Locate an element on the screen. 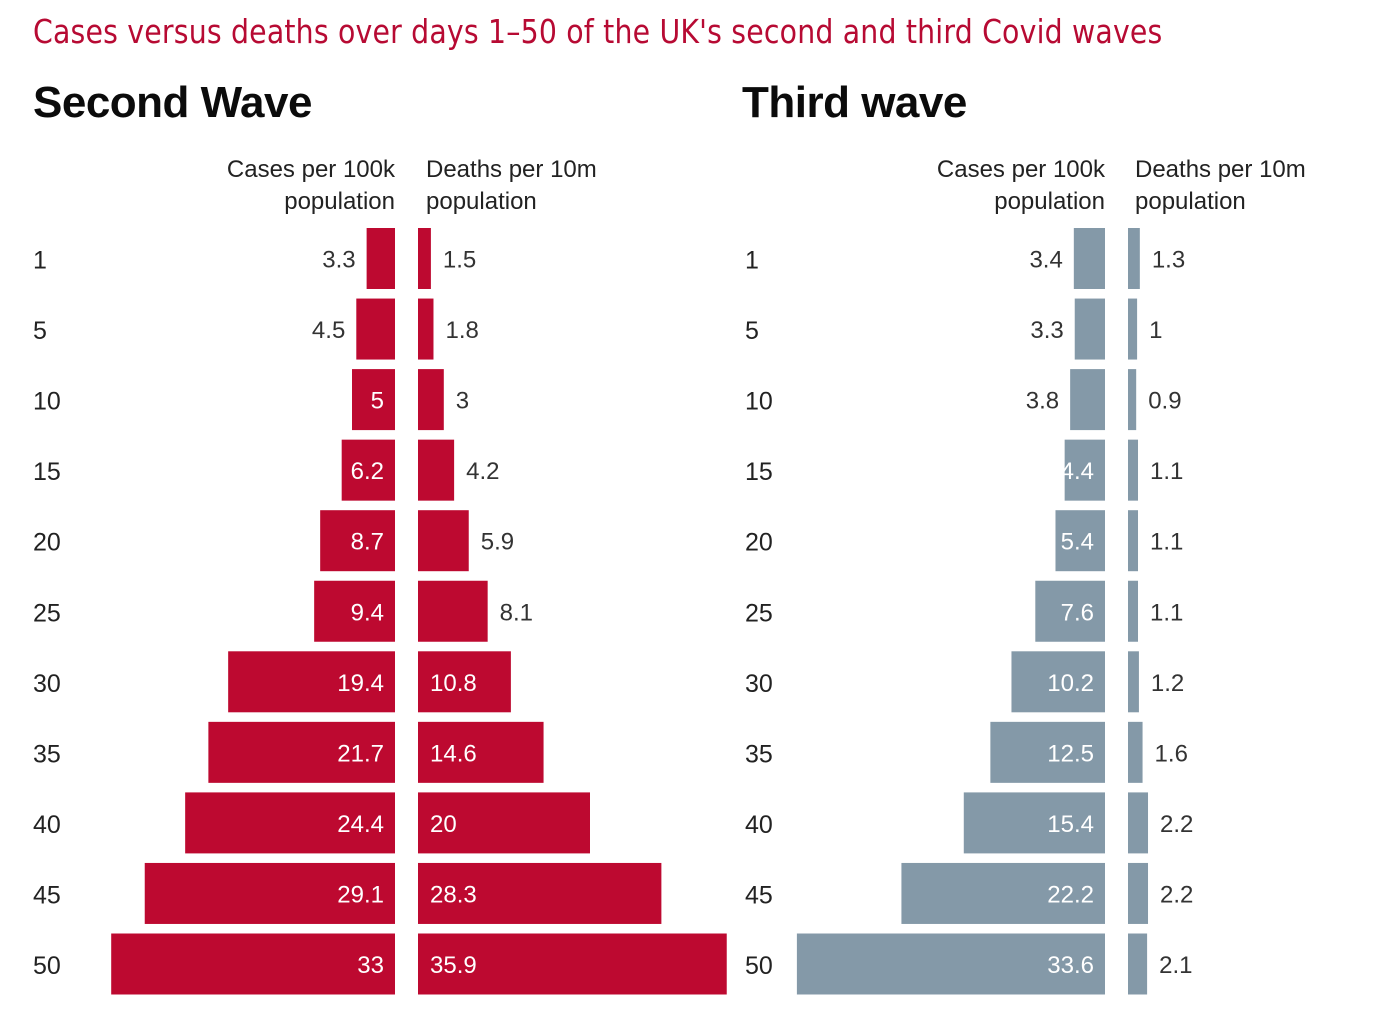 The height and width of the screenshot is (1030, 1390). third-wave-day-label: 1 is located at coordinates (752, 261).